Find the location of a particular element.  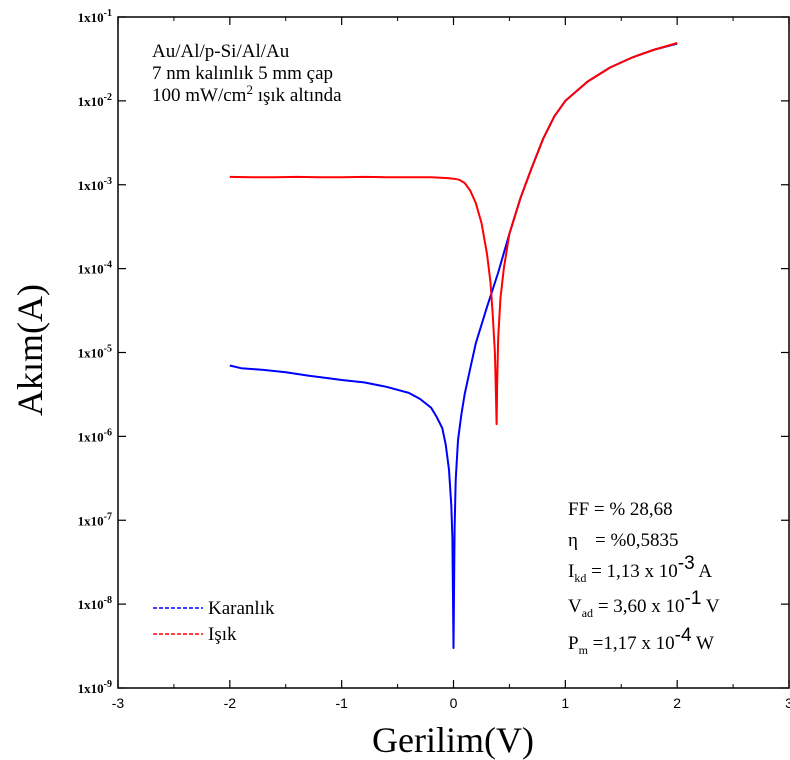

x-axis-label: Gerilim(V) is located at coordinates (453, 740).